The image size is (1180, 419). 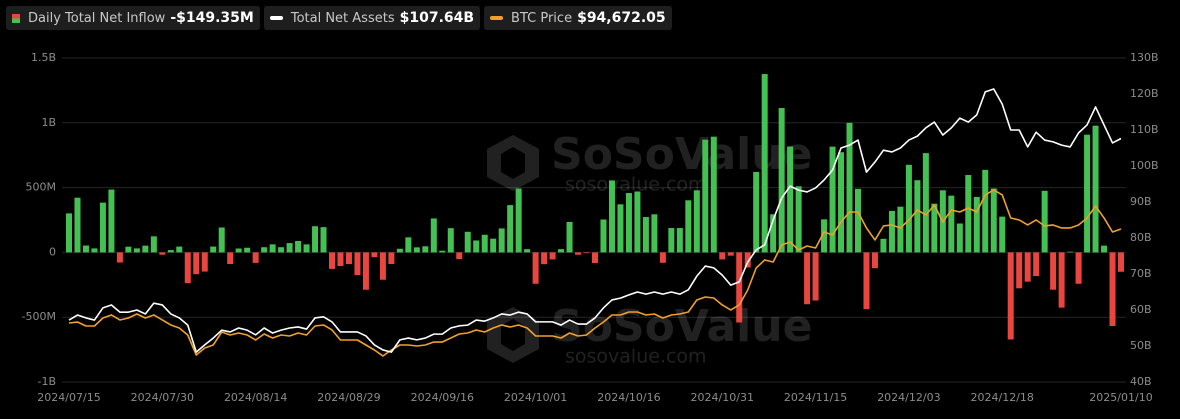 I want to click on legend-item: Total Net Assets $107.64B, so click(x=372, y=18).